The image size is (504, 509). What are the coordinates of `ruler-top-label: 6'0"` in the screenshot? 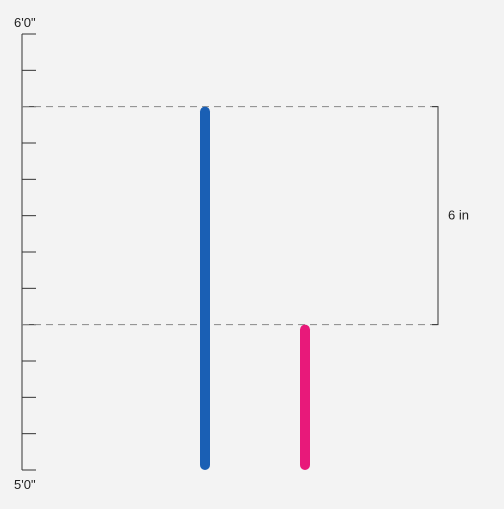 It's located at (25, 22).